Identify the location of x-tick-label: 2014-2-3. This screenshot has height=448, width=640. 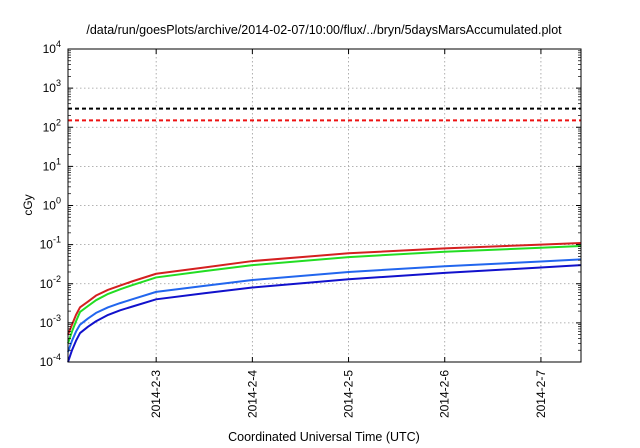
(156, 394).